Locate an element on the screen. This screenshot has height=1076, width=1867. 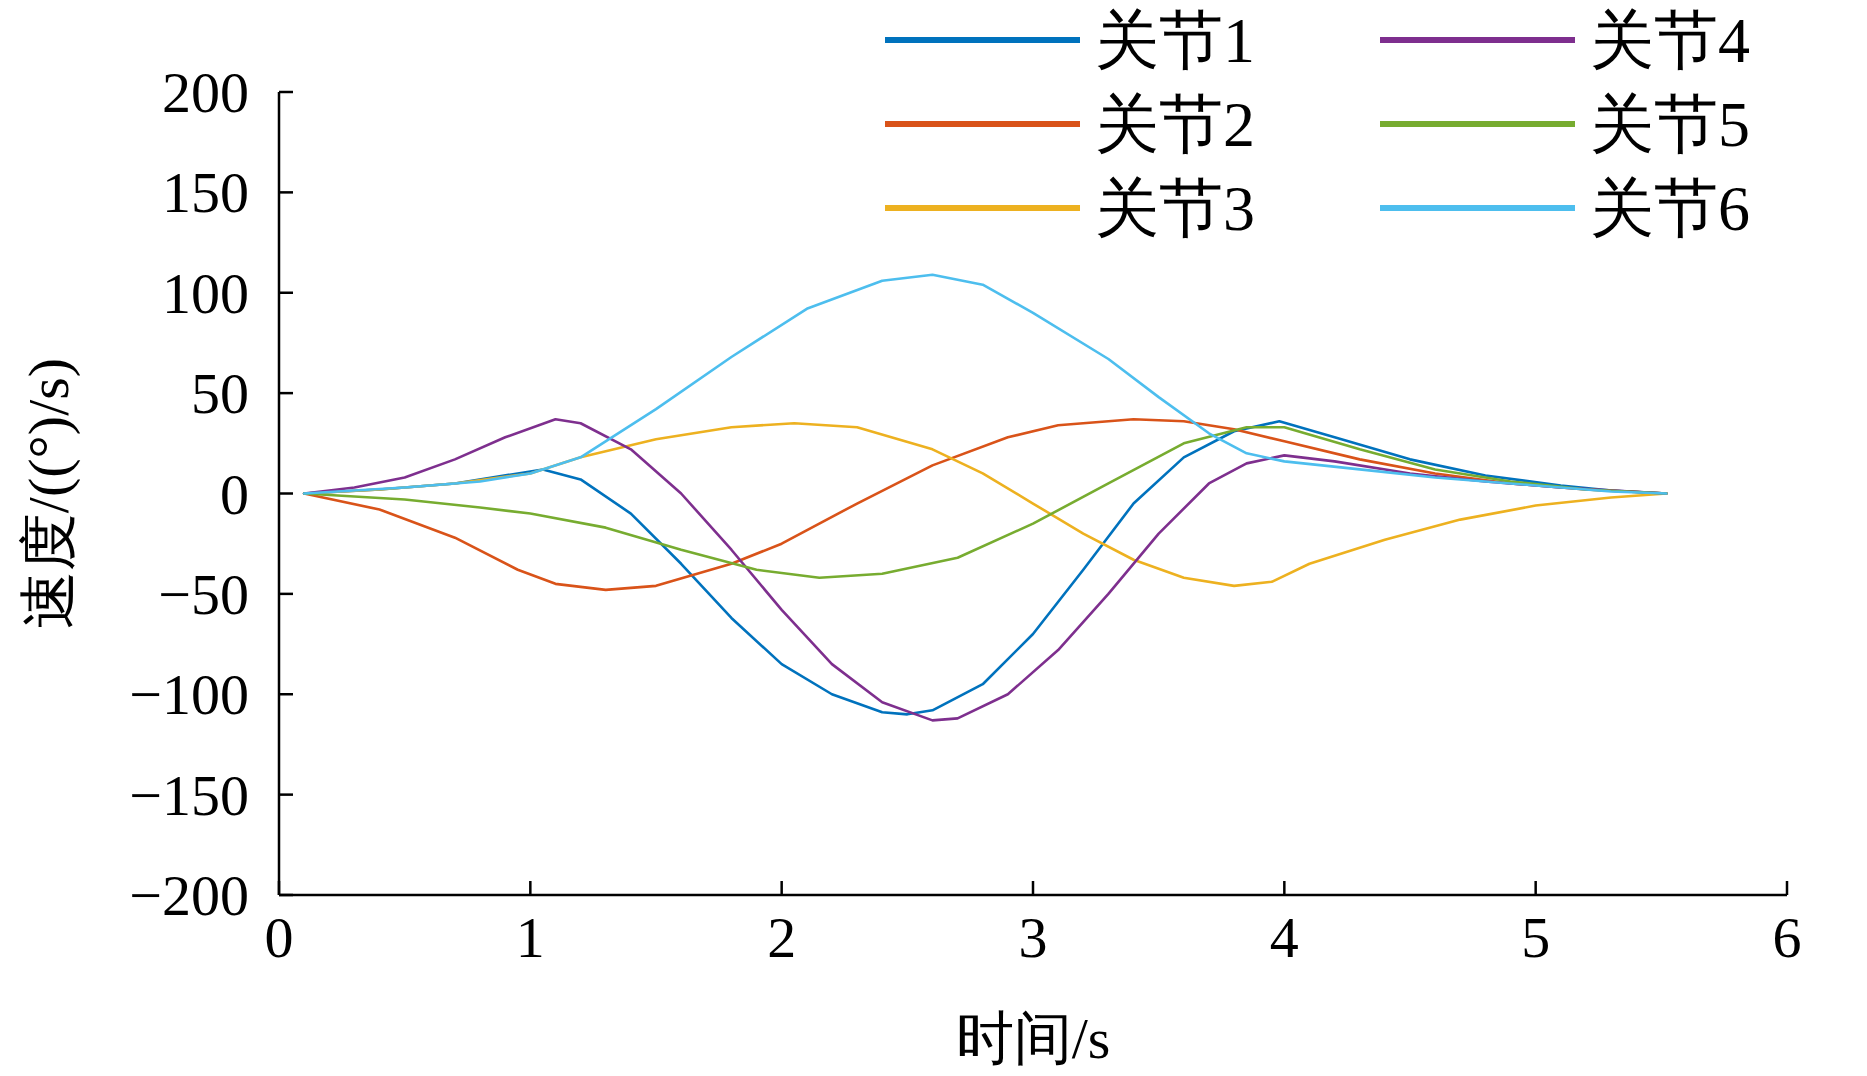
y-tick-label: 200 is located at coordinates (205, 92).